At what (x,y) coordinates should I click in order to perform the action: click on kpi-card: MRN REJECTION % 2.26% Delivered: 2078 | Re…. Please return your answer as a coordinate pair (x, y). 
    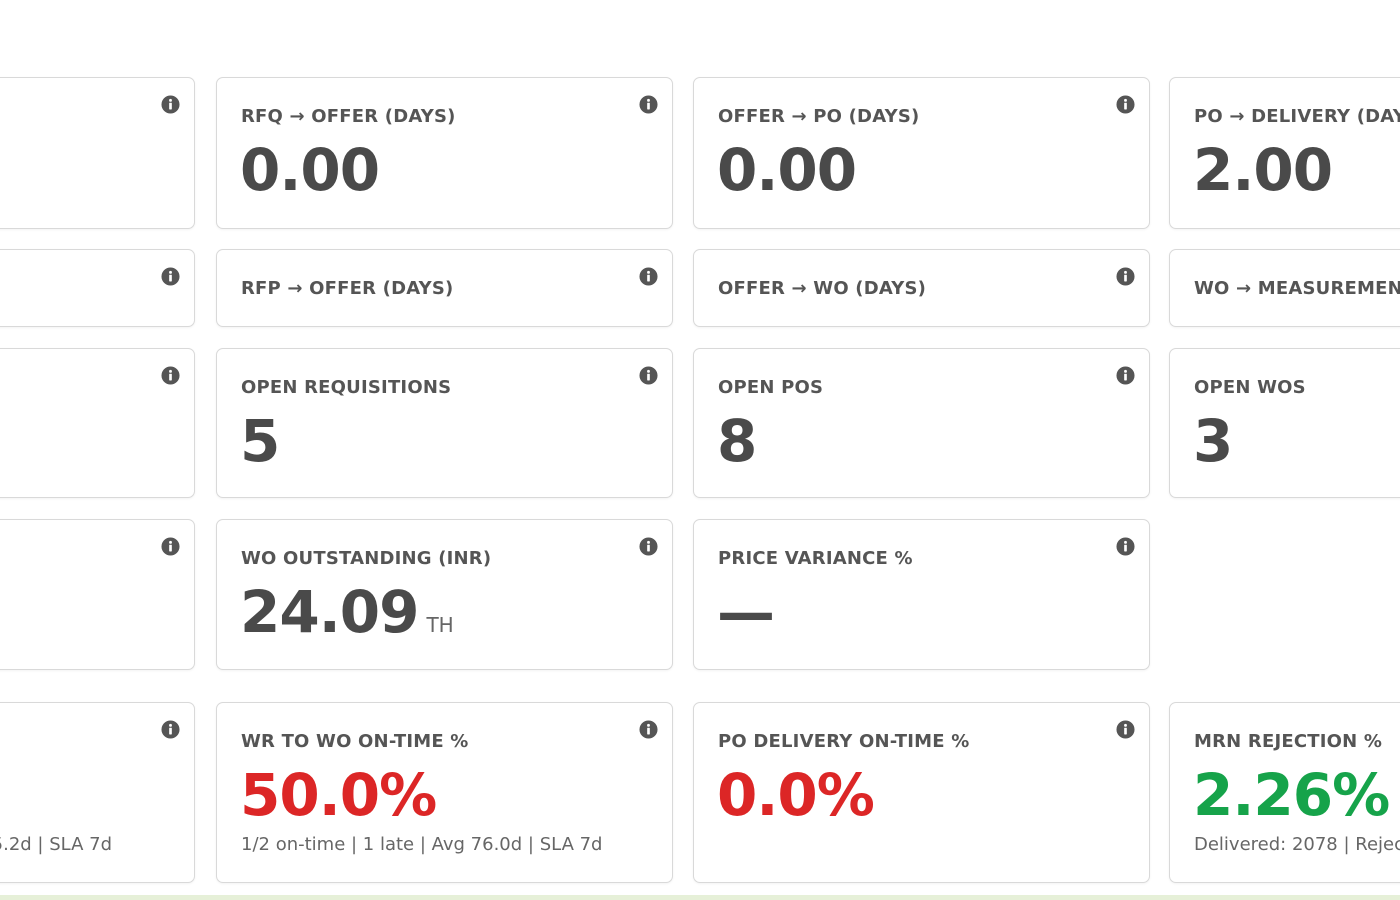
    Looking at the image, I should click on (1284, 792).